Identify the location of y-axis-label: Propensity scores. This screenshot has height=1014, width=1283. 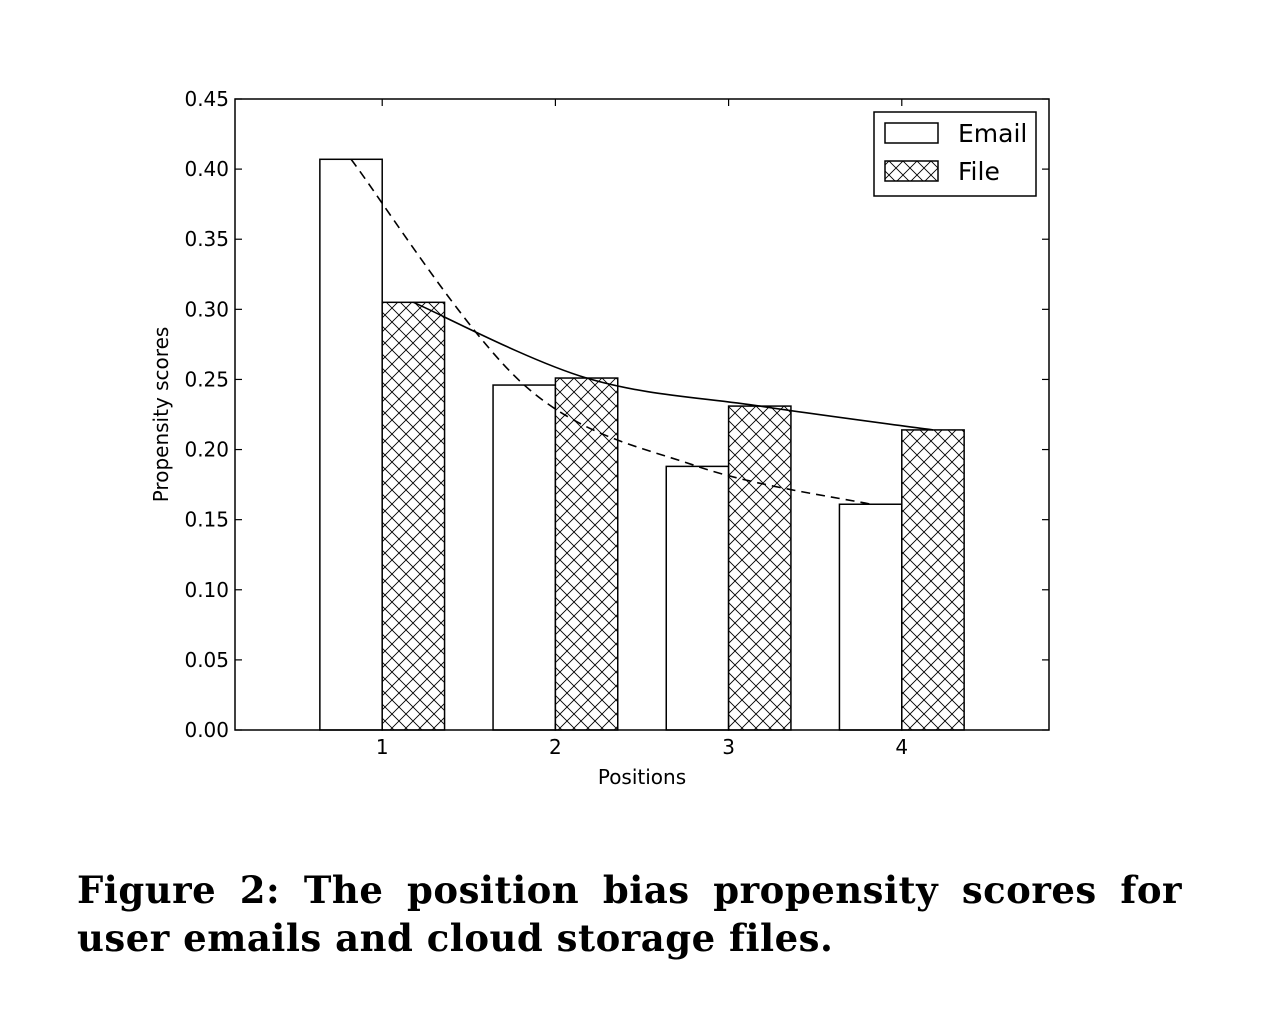
(161, 415).